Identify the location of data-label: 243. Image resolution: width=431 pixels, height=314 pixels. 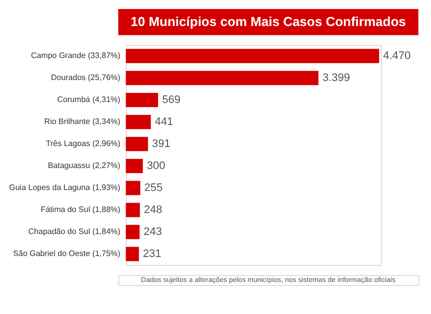
(153, 232).